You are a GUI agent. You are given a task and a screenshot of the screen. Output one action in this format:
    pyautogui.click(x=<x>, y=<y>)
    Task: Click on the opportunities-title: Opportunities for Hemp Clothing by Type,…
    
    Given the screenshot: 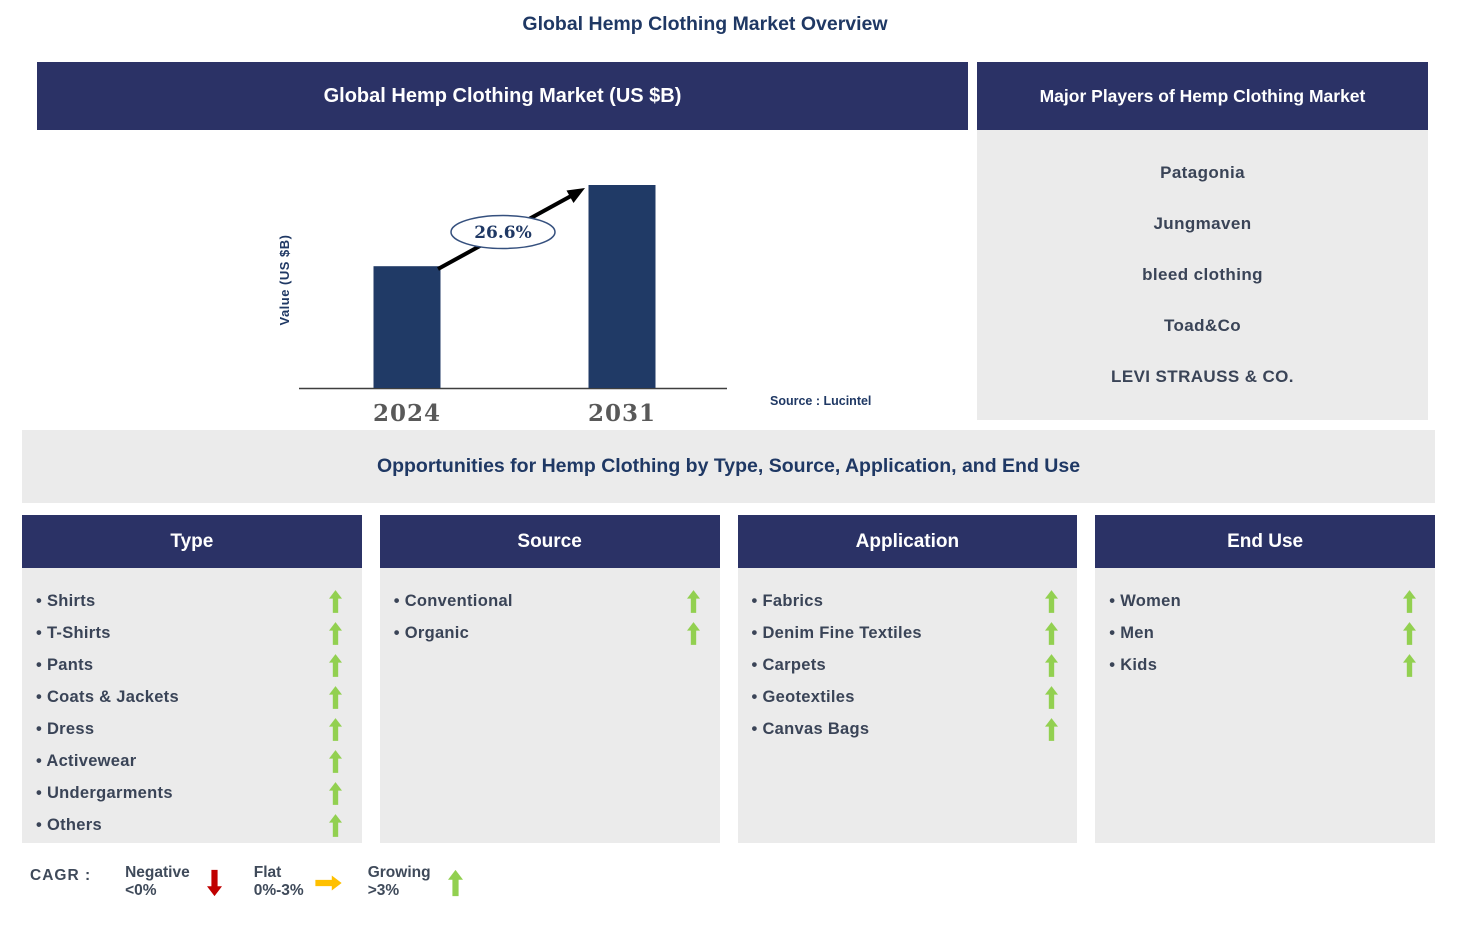 What is the action you would take?
    pyautogui.click(x=728, y=466)
    